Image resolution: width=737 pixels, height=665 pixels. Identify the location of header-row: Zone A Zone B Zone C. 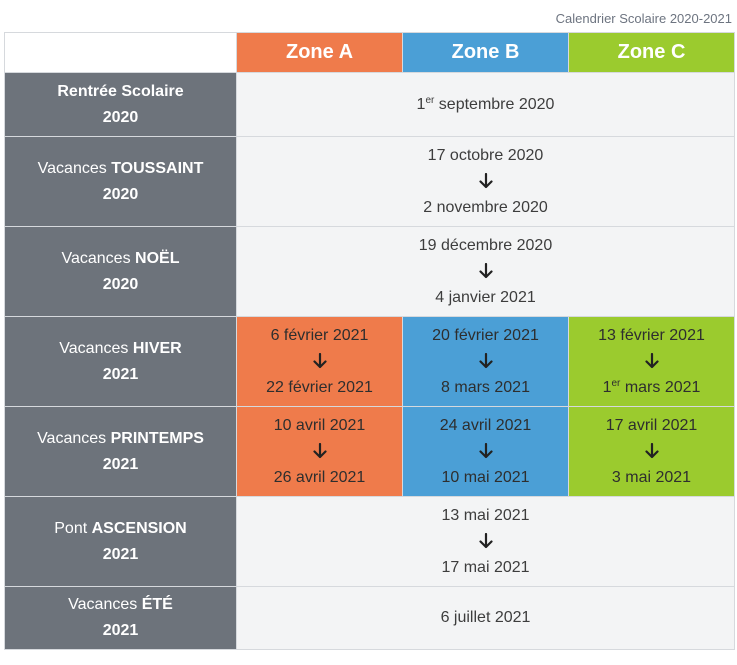
(369, 52).